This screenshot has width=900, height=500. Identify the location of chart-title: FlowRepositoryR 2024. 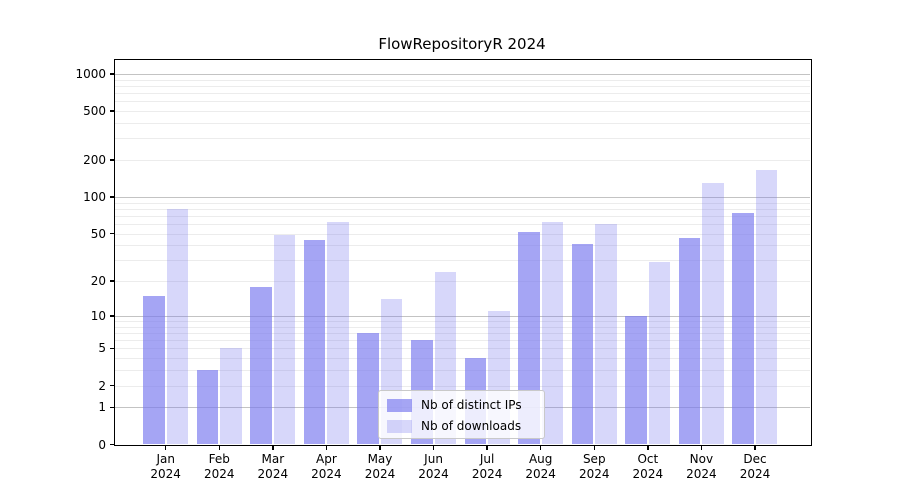
(462, 44).